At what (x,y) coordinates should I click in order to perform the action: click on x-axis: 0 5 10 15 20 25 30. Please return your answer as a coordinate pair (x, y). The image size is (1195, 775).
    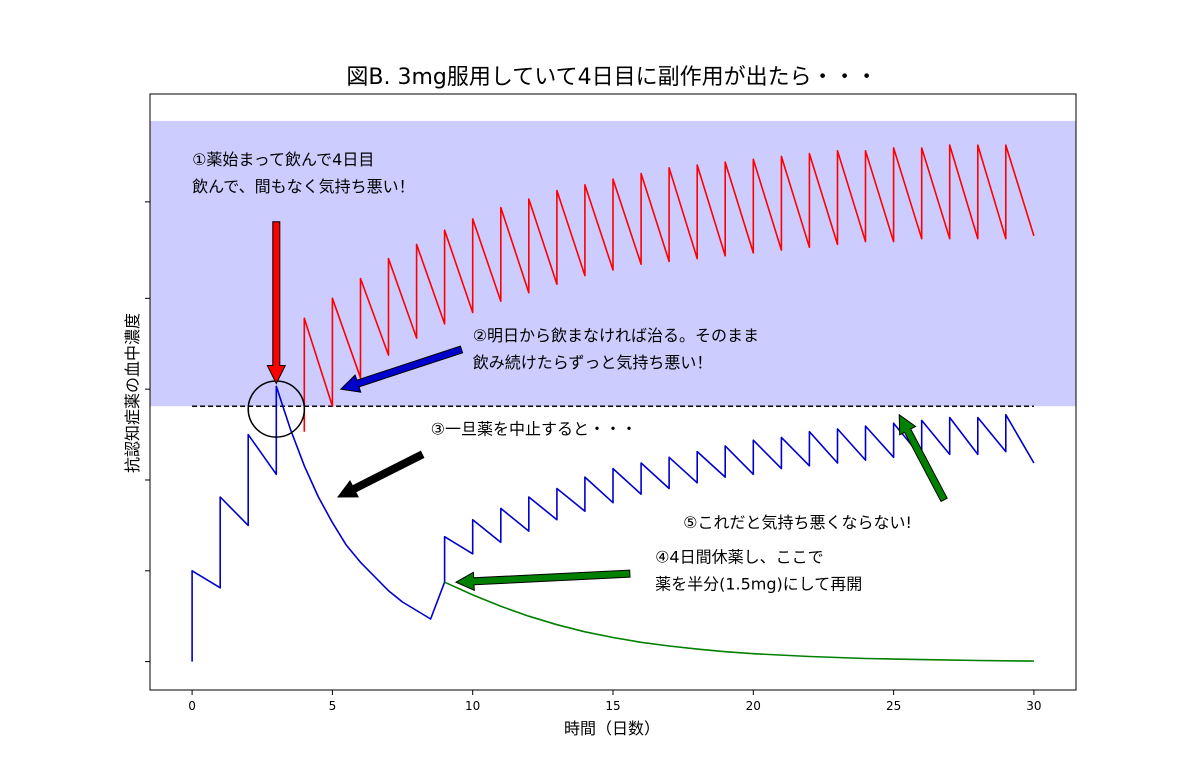
    Looking at the image, I should click on (615, 701).